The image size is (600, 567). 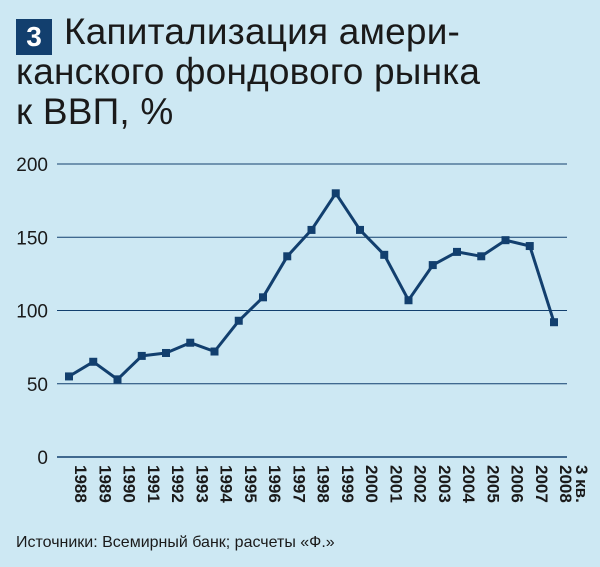 I want to click on x-tick-label: 1994, so click(x=226, y=484).